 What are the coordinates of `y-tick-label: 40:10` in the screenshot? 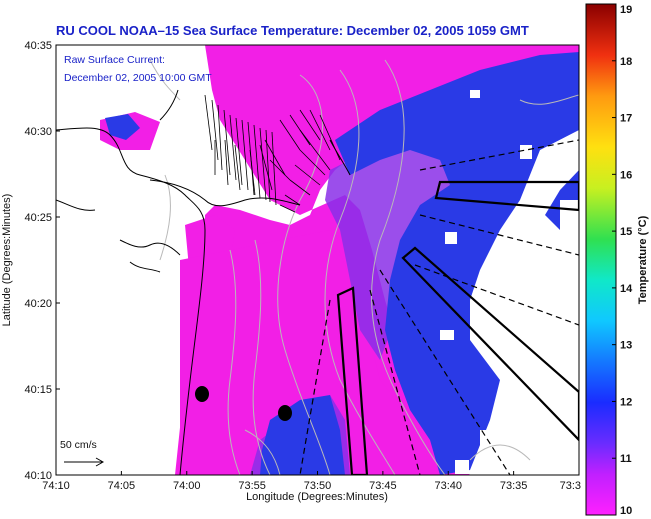 It's located at (38, 476).